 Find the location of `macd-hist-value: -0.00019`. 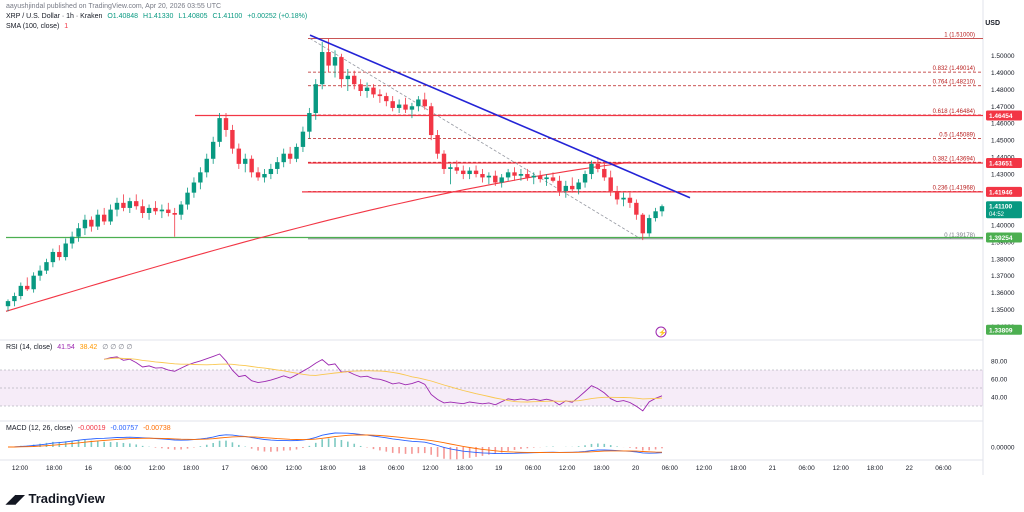

macd-hist-value: -0.00019 is located at coordinates (91, 428).